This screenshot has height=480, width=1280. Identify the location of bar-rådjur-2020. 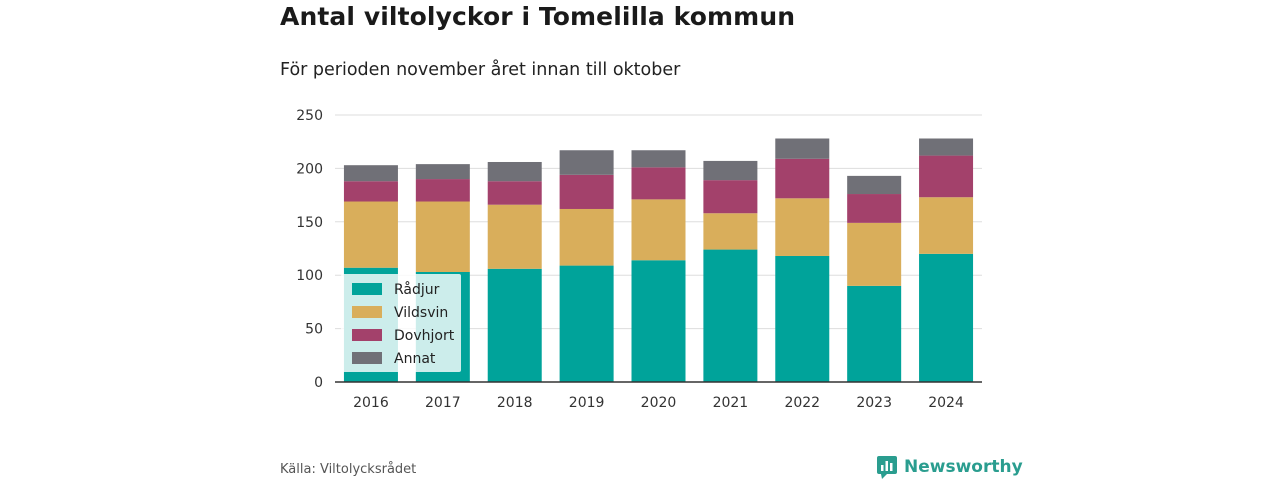
(658, 321).